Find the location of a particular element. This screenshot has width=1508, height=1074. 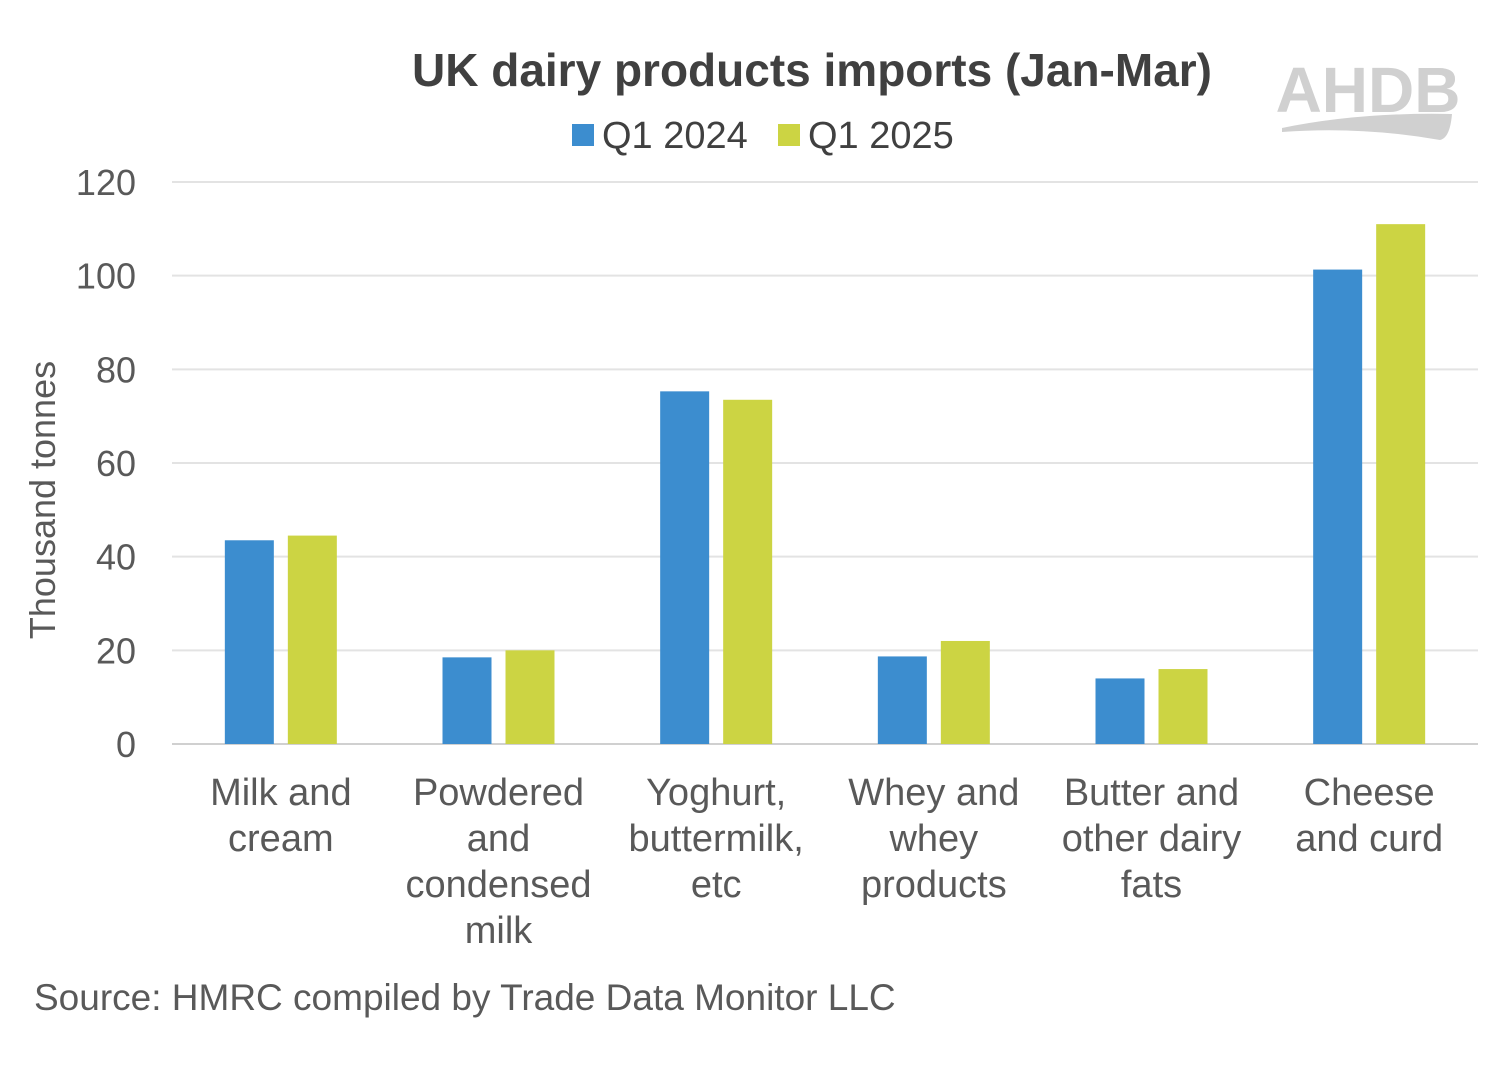

y-tick-label: 0 is located at coordinates (126, 744).